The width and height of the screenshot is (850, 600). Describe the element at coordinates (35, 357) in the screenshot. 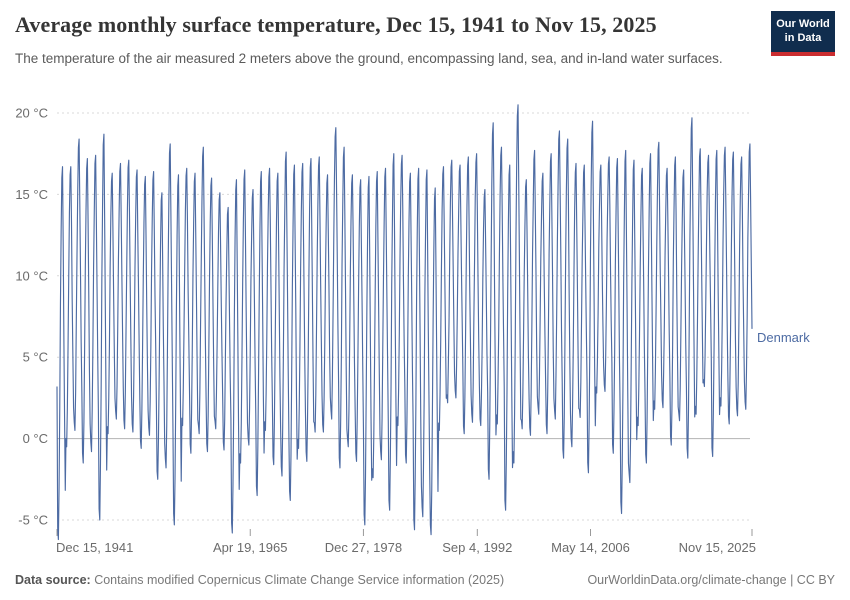

I see `y-axis-tick-label: 5 °C` at that location.